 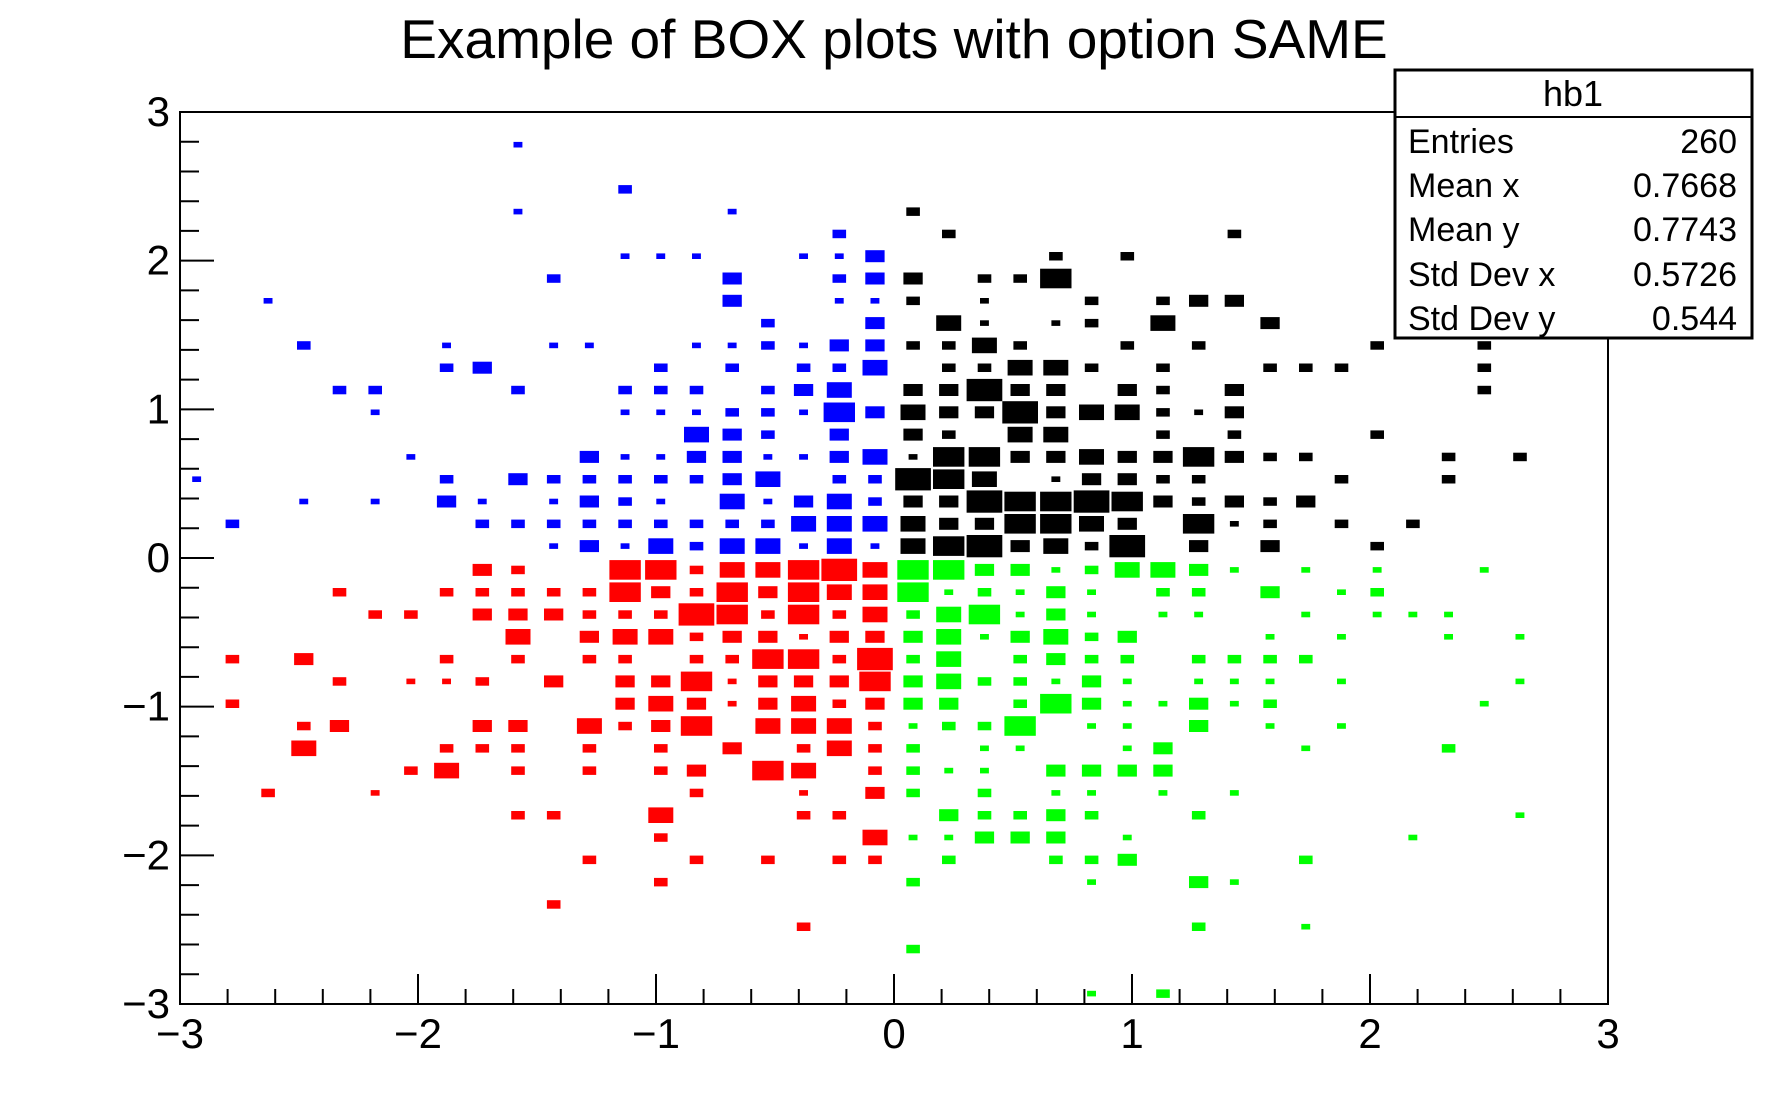 I want to click on stats-title: hb1, so click(x=1573, y=93).